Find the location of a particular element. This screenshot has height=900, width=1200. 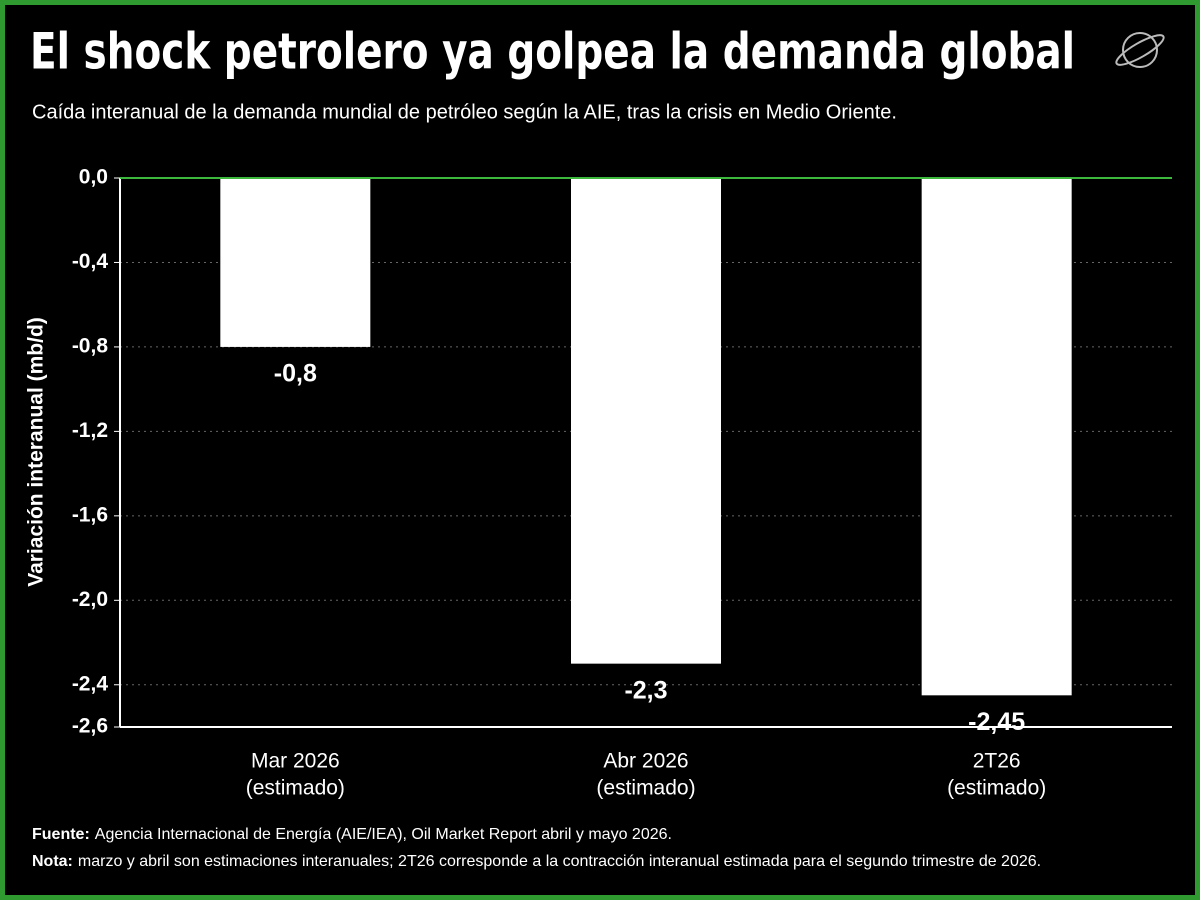

y-tick-label: -1,6 is located at coordinates (90, 514).